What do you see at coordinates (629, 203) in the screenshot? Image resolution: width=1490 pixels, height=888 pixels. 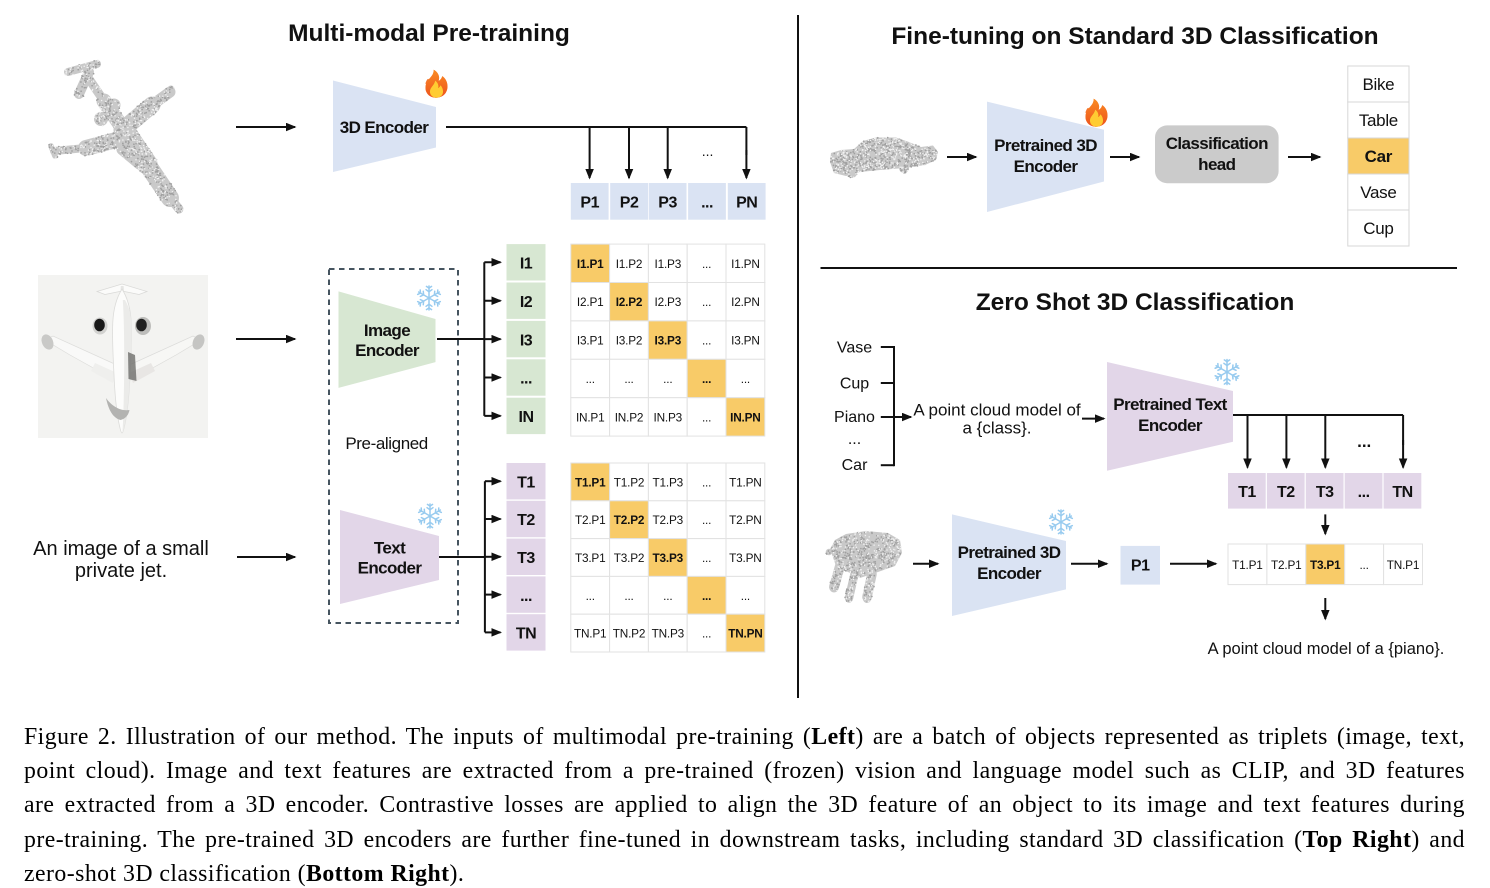 I see `svg-text: P2` at bounding box center [629, 203].